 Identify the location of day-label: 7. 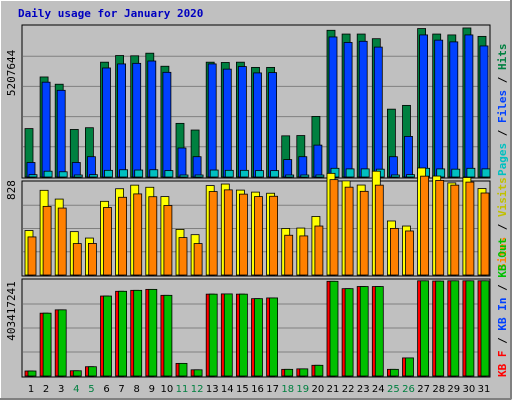
(121, 389).